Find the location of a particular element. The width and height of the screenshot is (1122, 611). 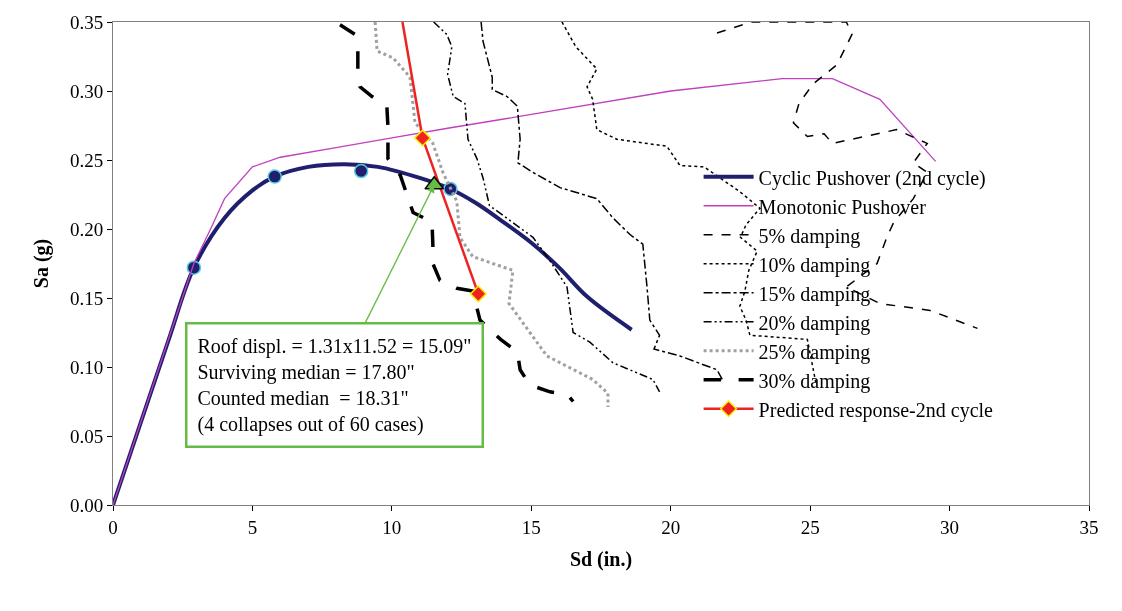

annotation: Roof displ. = 1.31x11.52 = 15.09" Surviving median = 17.80" Counted median = 18.31" (4 collapses out of 60 cases) is located at coordinates (334, 385).